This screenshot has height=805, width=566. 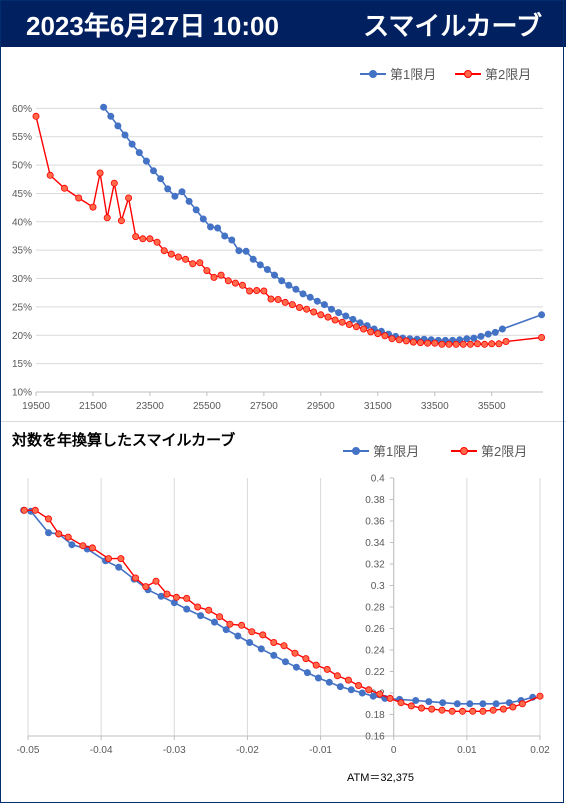 I want to click on x-tick-label: 27500, so click(x=264, y=406).